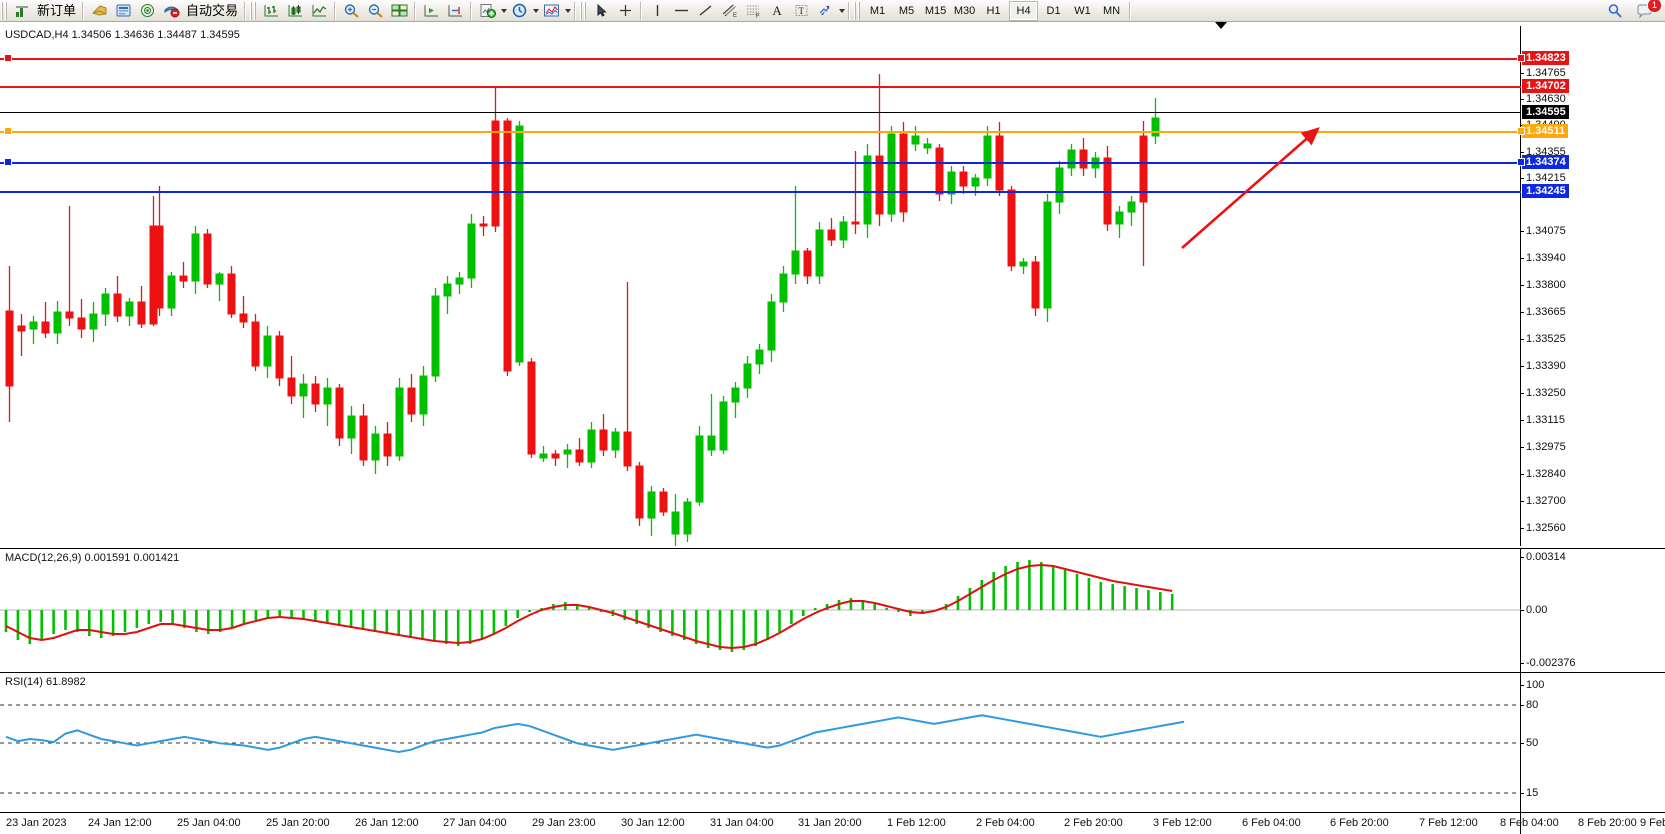  What do you see at coordinates (1543, 339) in the screenshot?
I see `price-tick: 1.33525` at bounding box center [1543, 339].